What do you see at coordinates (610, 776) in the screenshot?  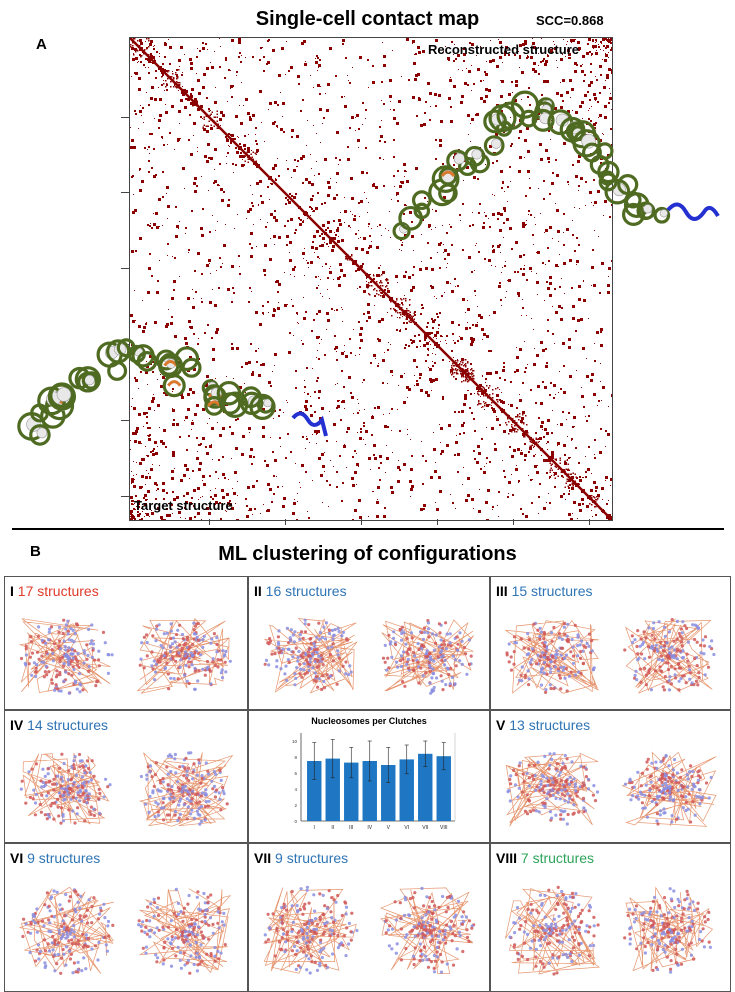 I see `cluster-cell: V 13 structures` at bounding box center [610, 776].